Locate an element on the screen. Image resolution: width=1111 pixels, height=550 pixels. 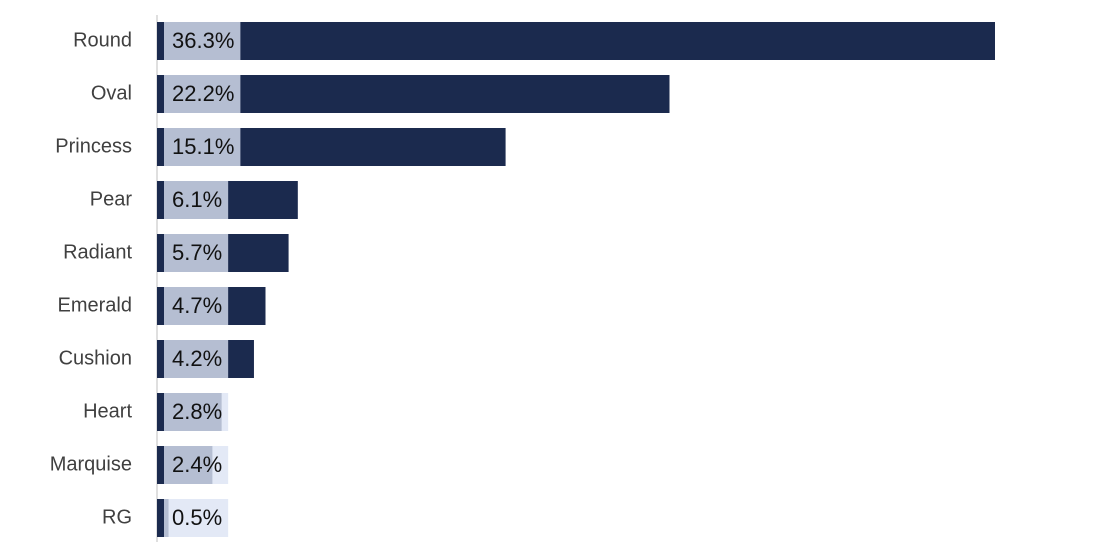
category-label: Round is located at coordinates (102, 40).